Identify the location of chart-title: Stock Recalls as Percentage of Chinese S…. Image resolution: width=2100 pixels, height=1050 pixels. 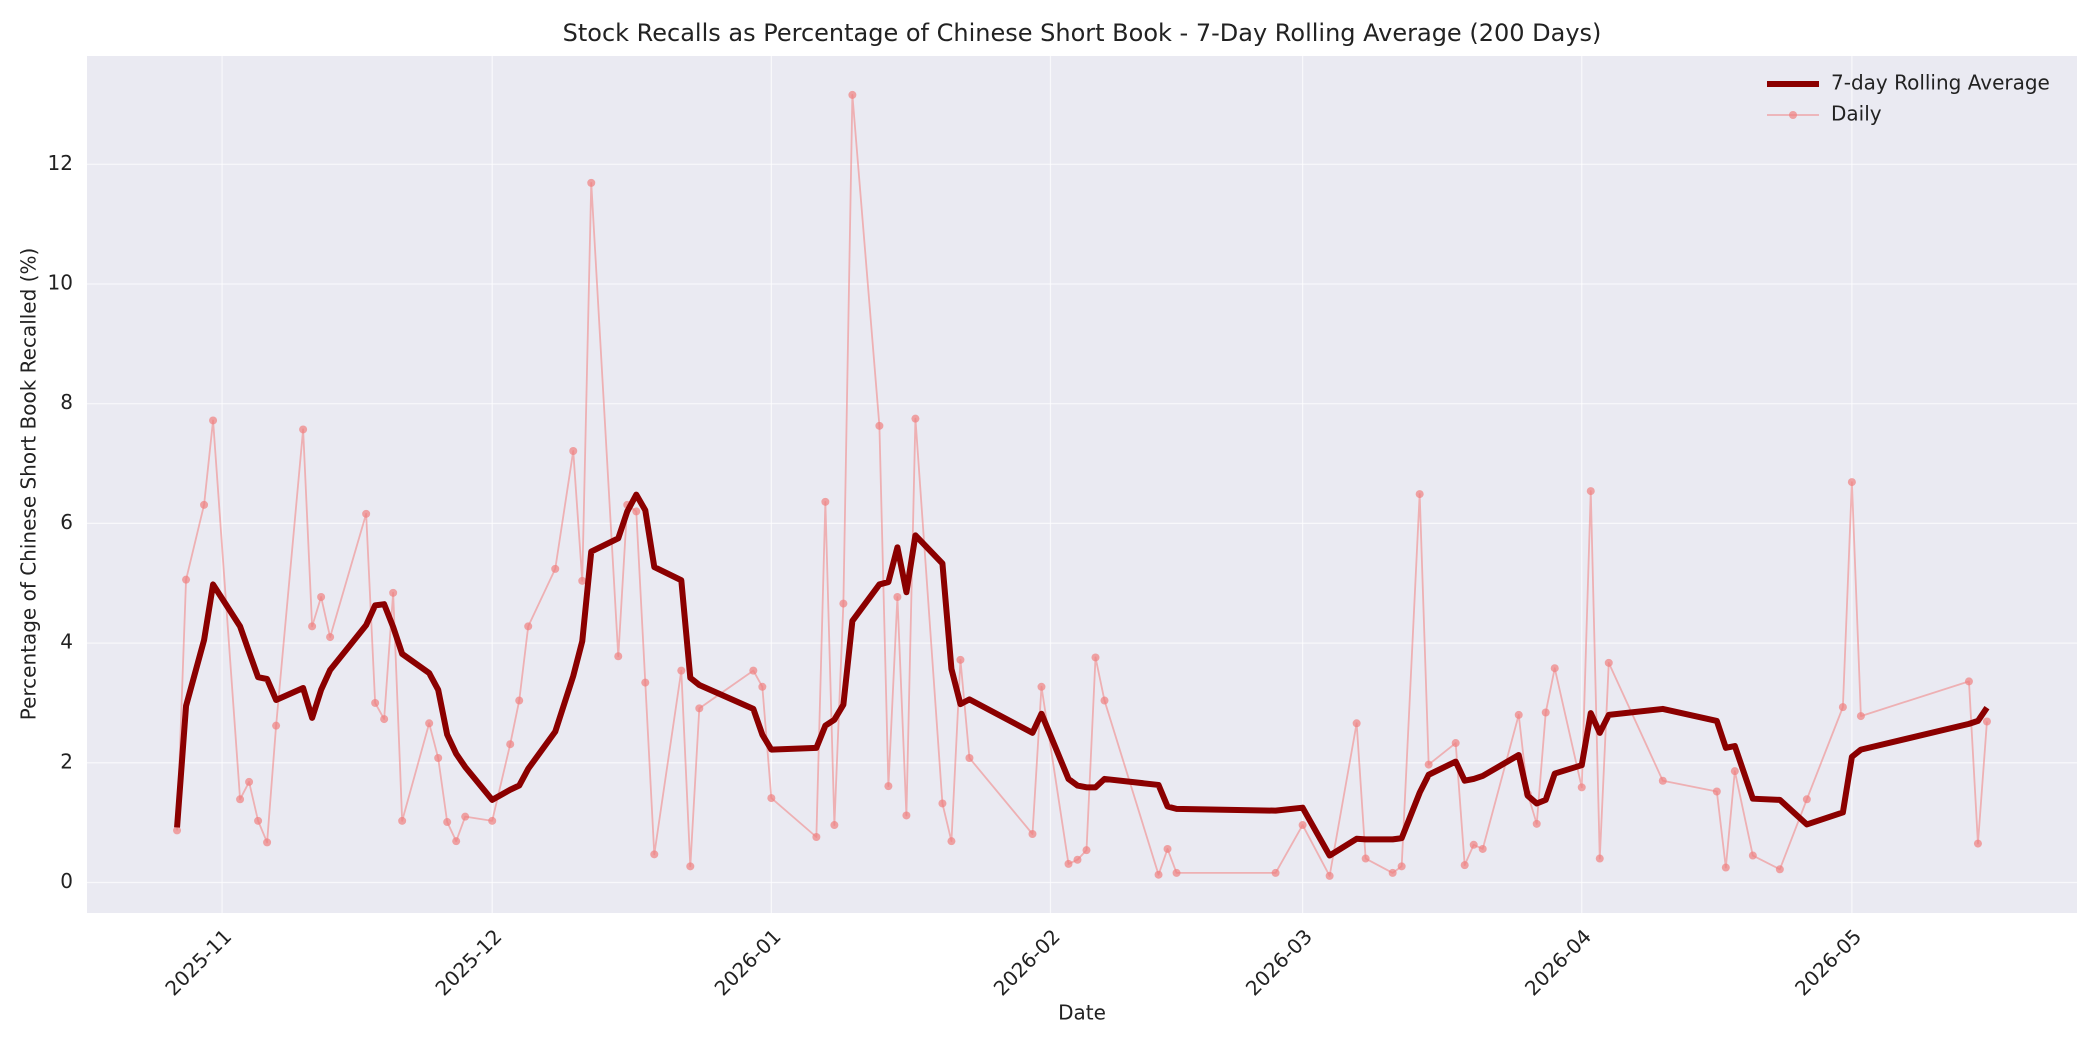
(1082, 33).